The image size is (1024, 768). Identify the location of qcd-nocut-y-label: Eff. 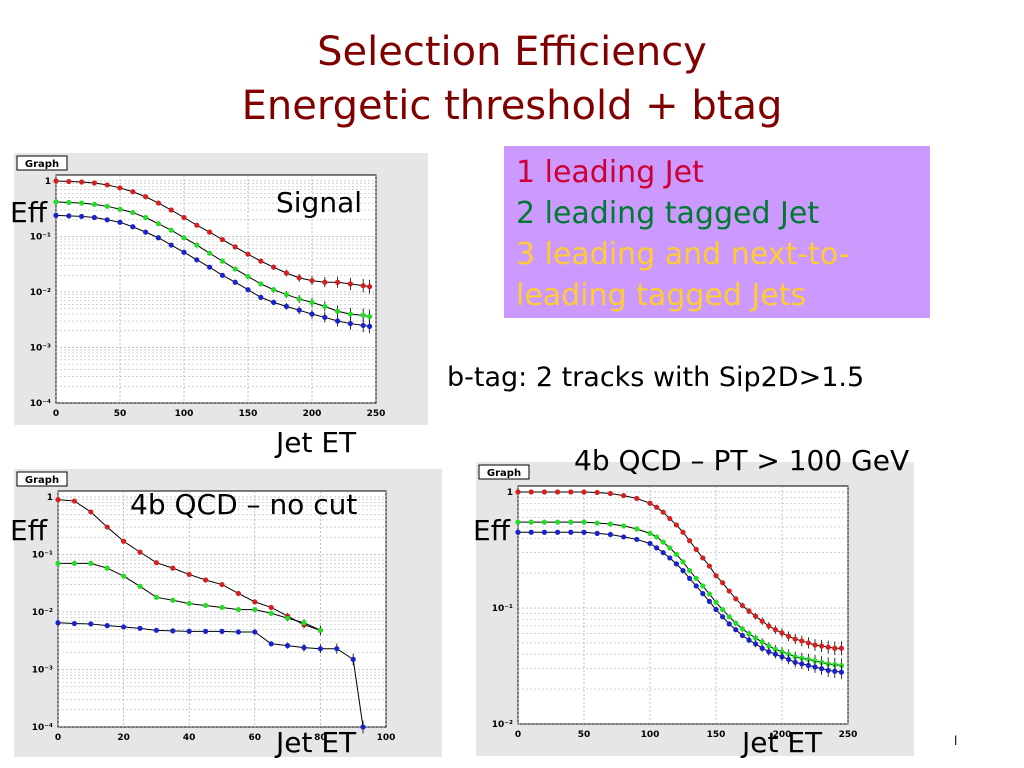
(28, 530).